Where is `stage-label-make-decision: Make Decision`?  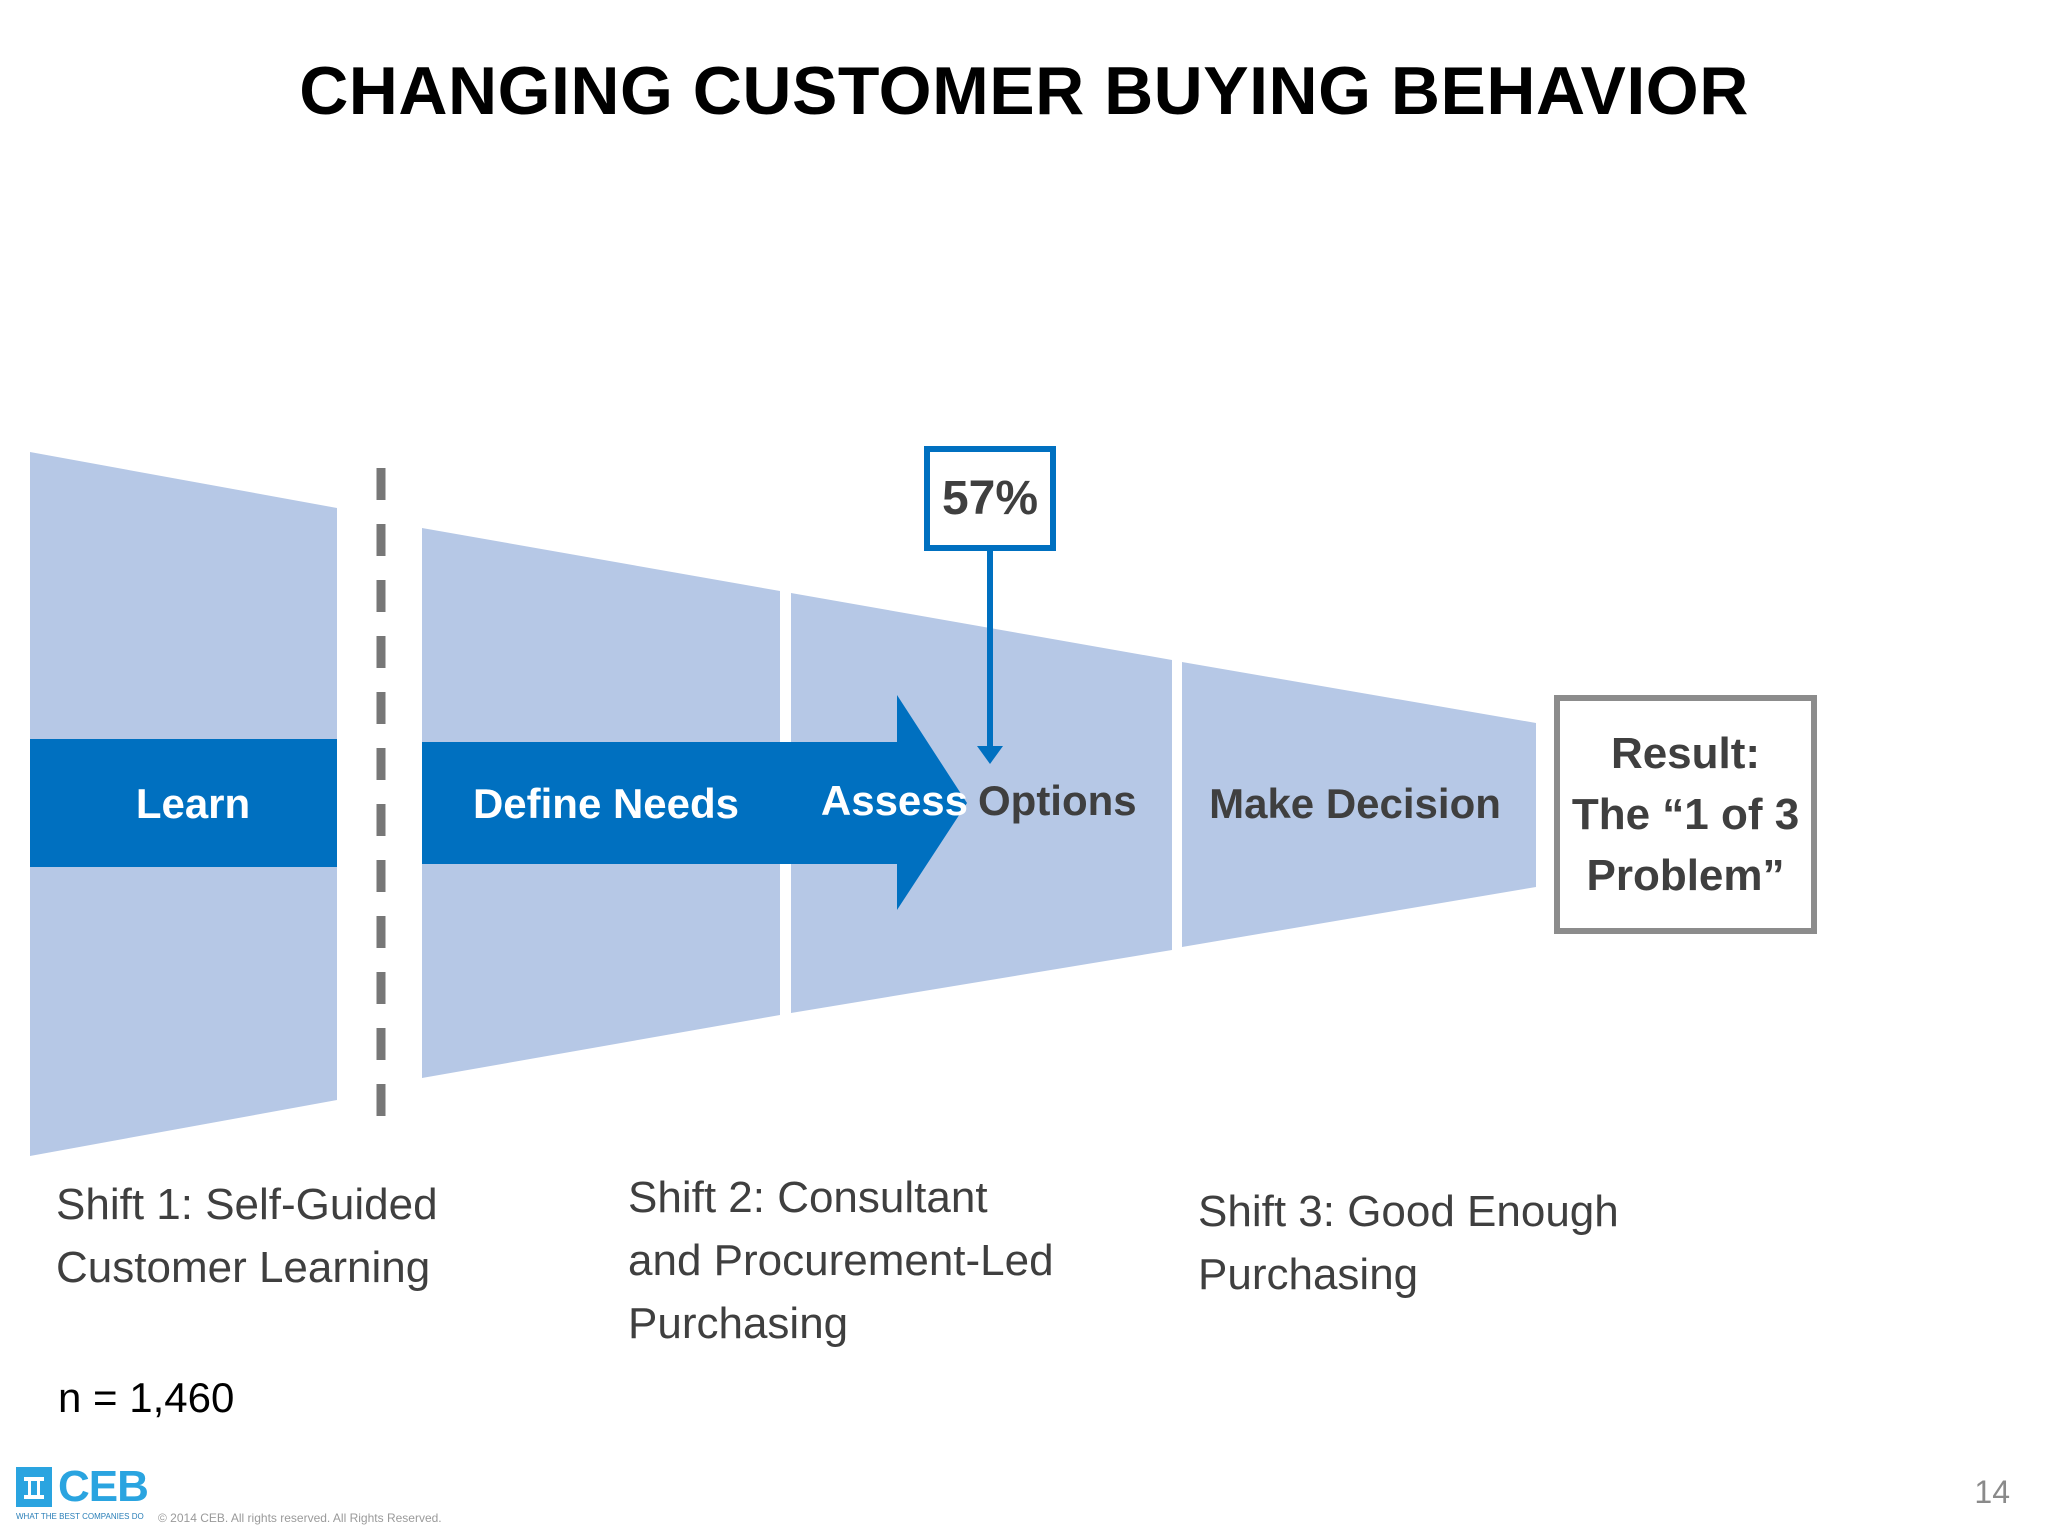
stage-label-make-decision: Make Decision is located at coordinates (1355, 803).